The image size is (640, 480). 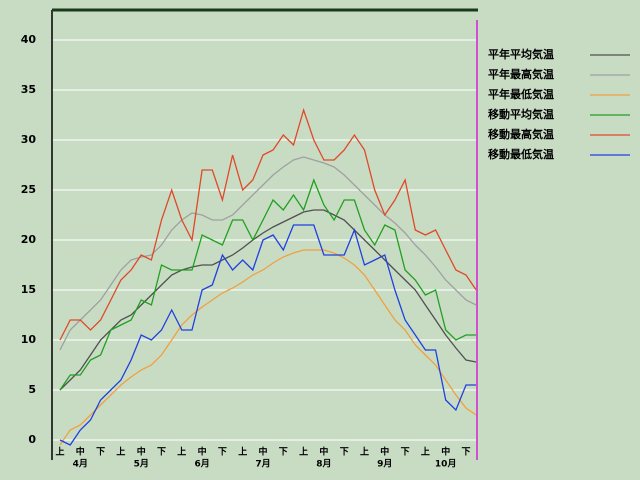 What do you see at coordinates (323, 464) in the screenshot?
I see `month-label: 8月` at bounding box center [323, 464].